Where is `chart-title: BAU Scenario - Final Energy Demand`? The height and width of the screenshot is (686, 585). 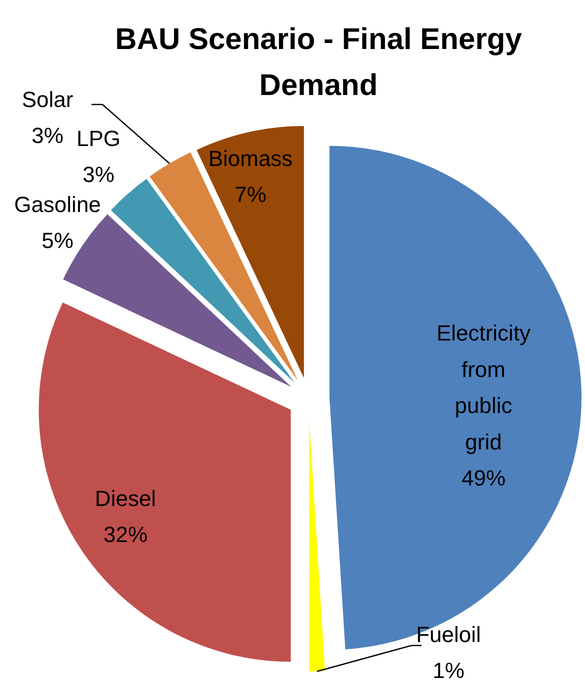
chart-title: BAU Scenario - Final Energy Demand is located at coordinates (318, 62).